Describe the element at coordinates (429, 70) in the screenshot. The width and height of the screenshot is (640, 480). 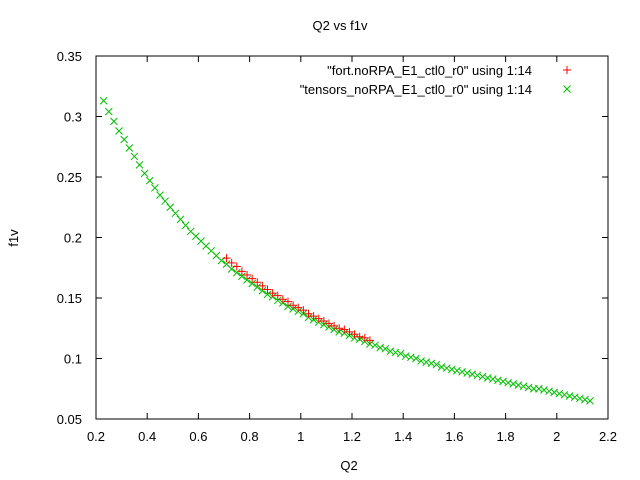
I see `legend-label-1: "fort.noRPA_E1_ctl0_r0" using 1:14` at that location.